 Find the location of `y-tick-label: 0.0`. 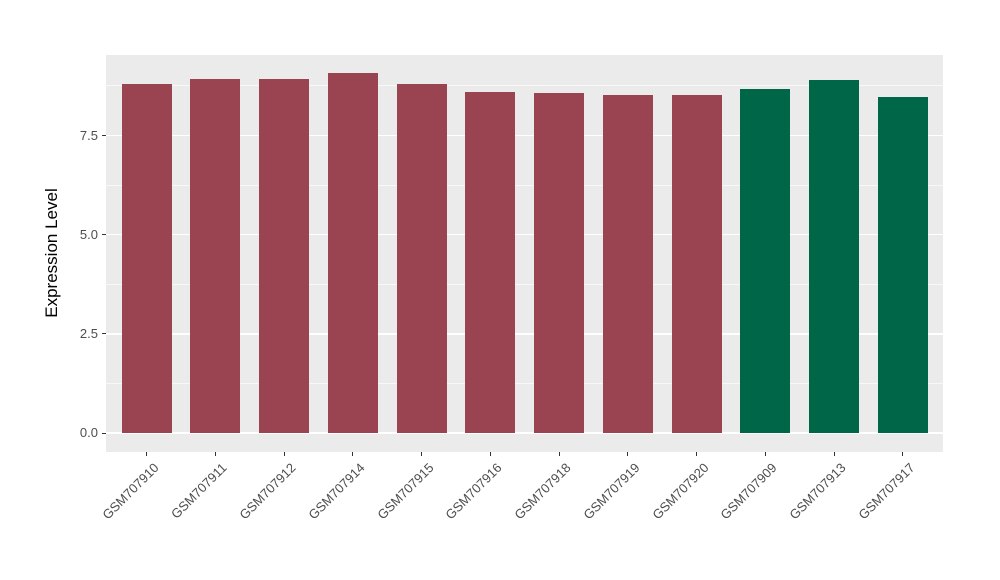

y-tick-label: 0.0 is located at coordinates (88, 432).